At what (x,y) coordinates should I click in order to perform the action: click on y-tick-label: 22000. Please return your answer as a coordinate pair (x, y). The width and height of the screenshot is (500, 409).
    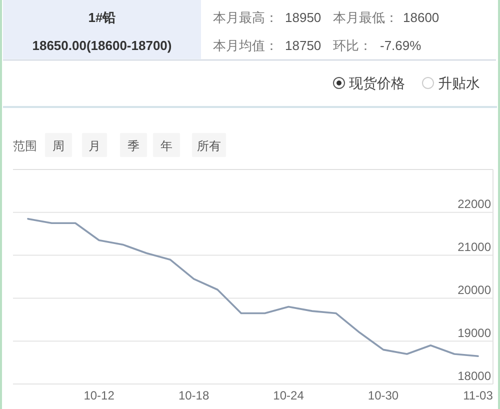
    Looking at the image, I should click on (475, 204).